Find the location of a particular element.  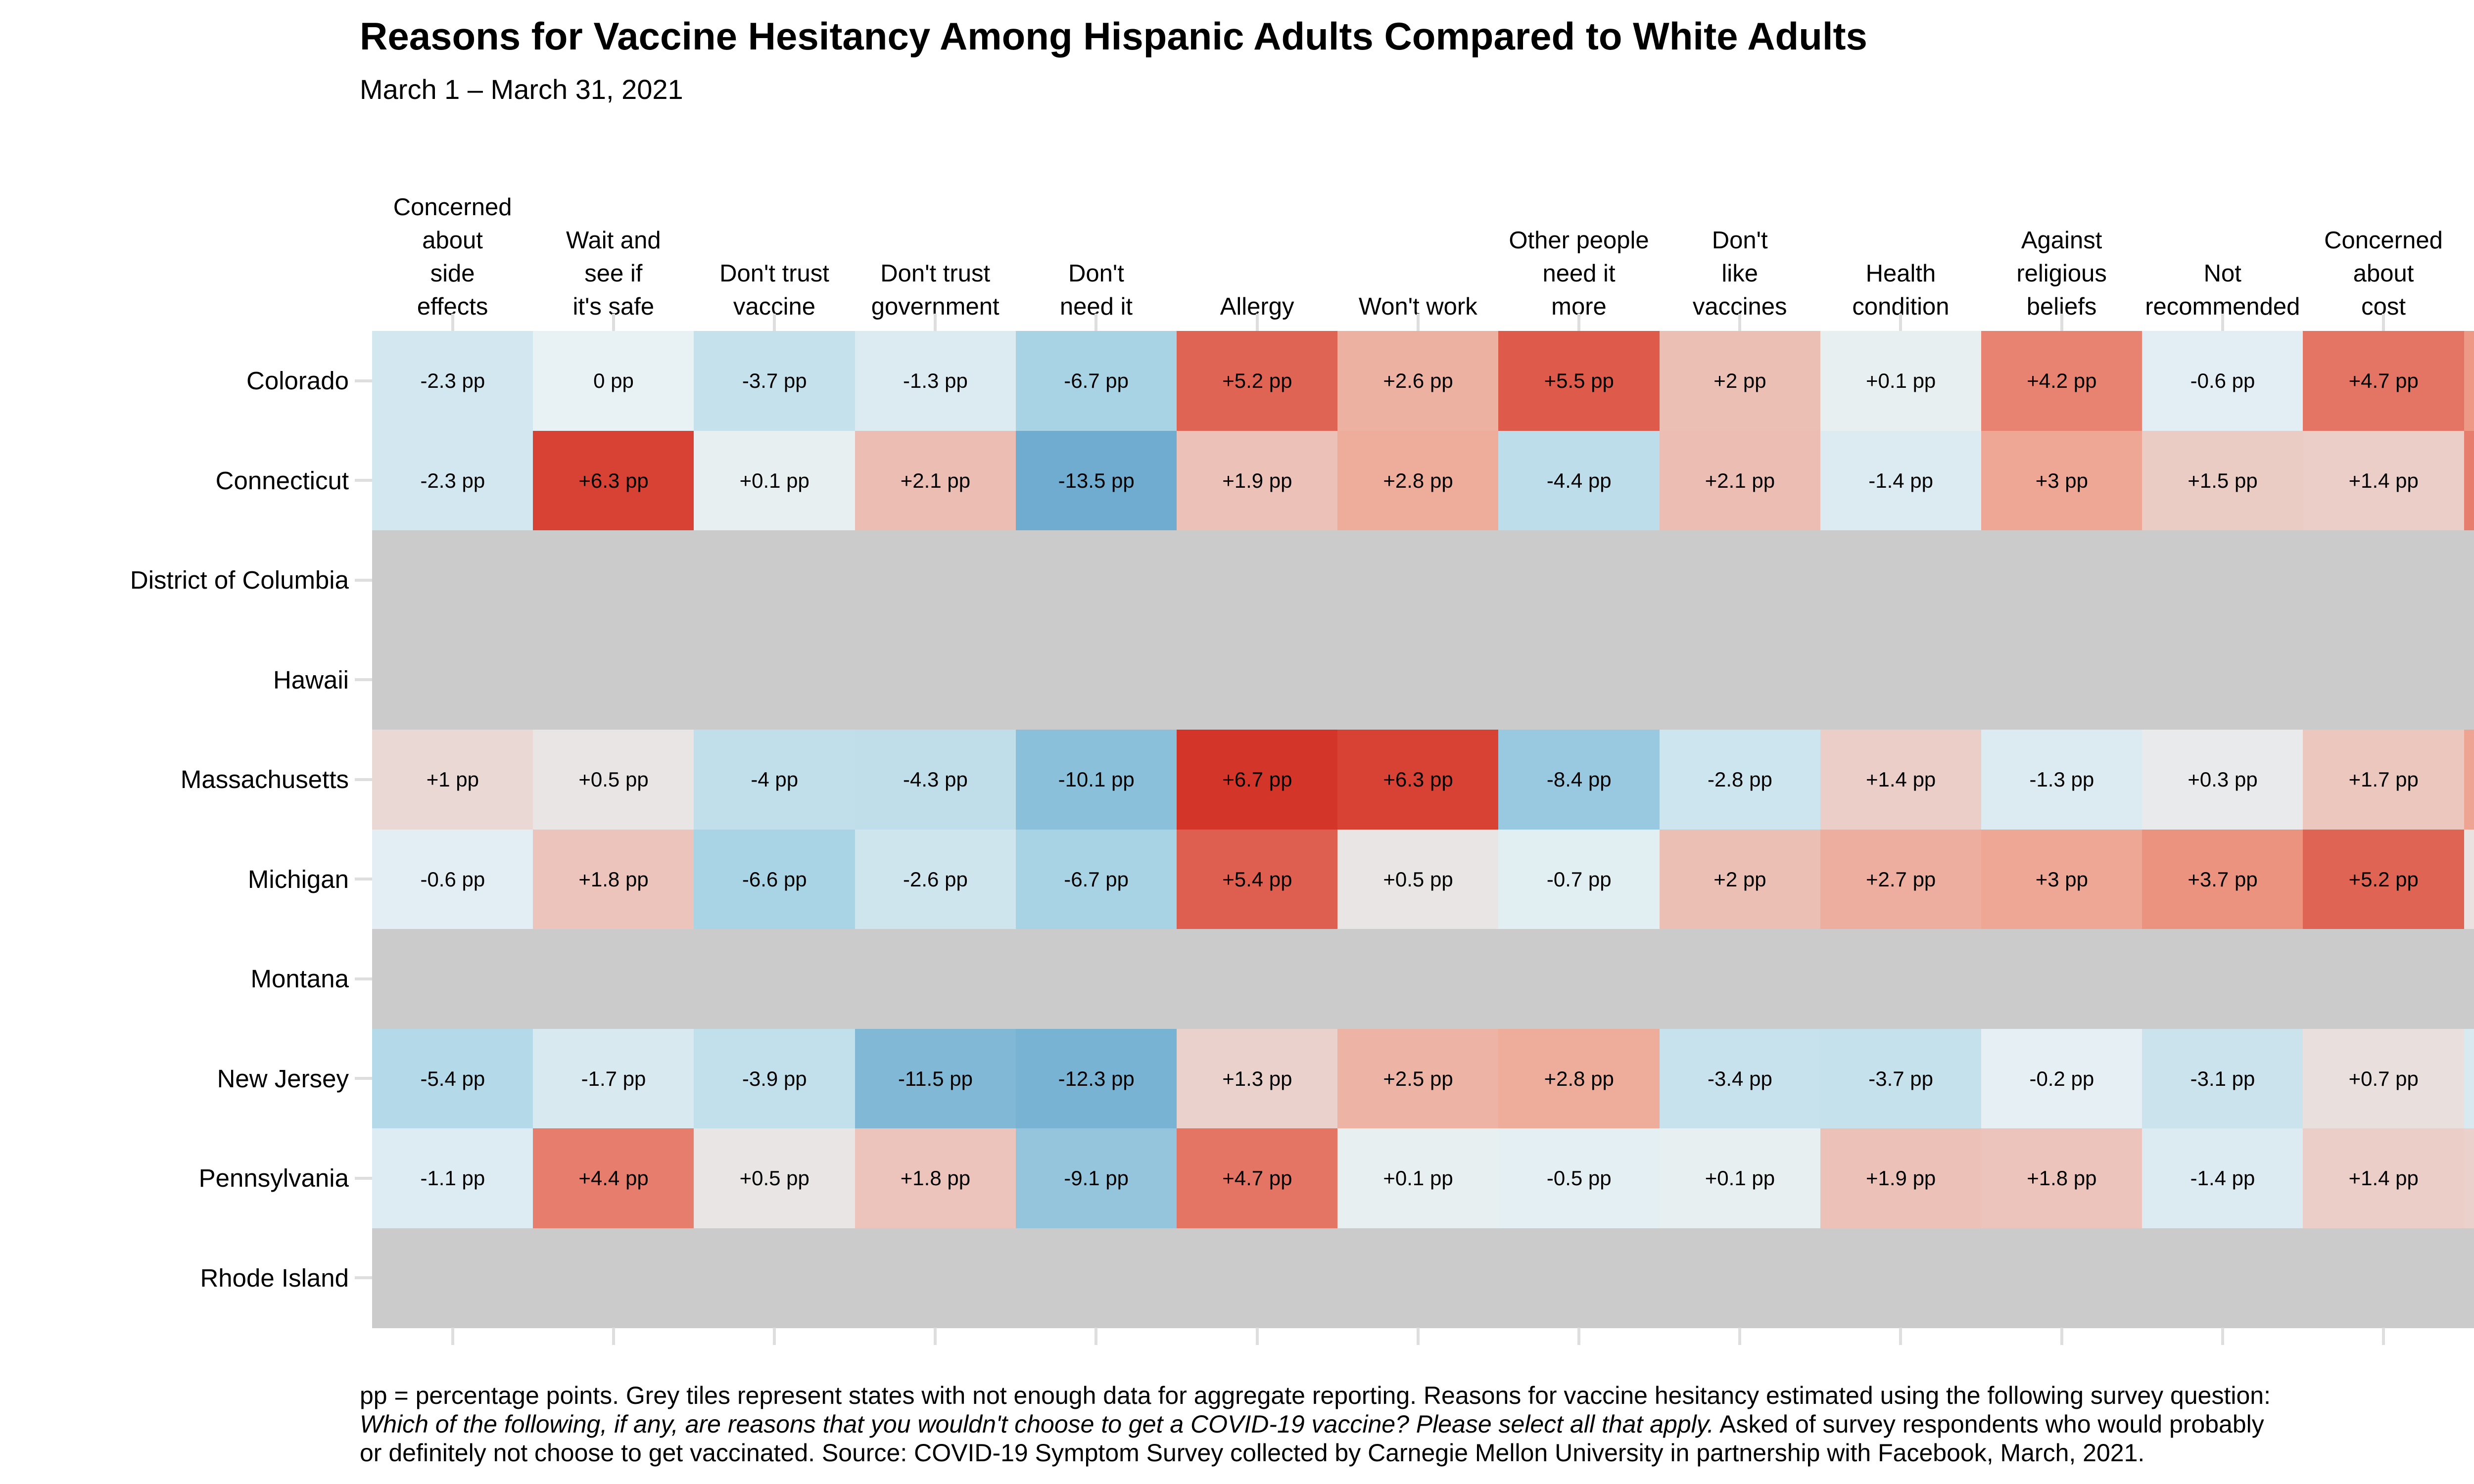

heatmap-tile: -2.6 pp is located at coordinates (936, 879).